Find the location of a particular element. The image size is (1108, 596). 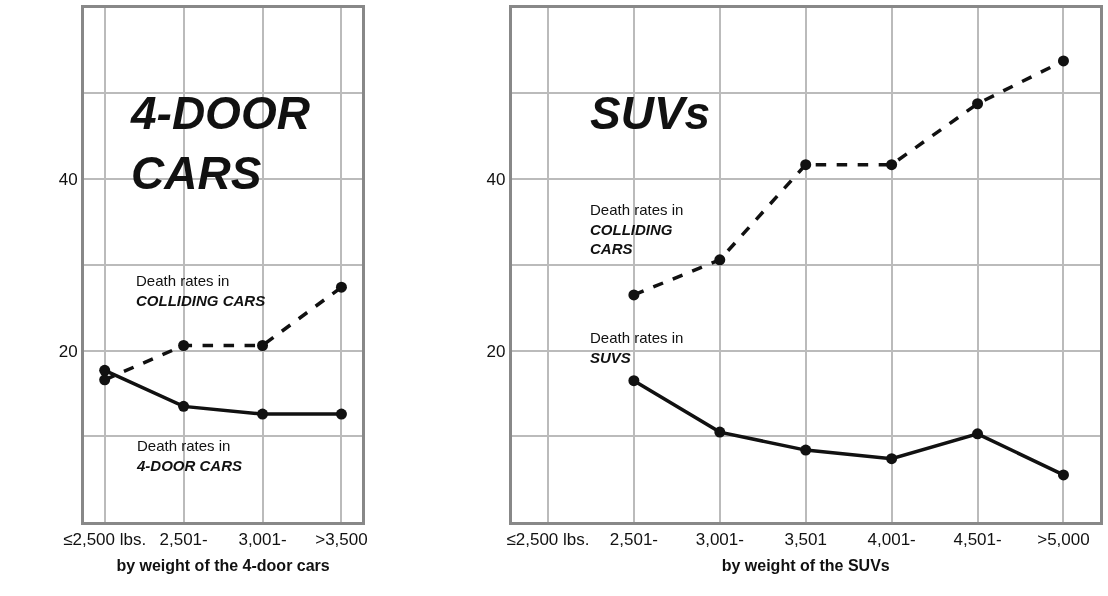

x-axis-title: by weight of the 4-door cars is located at coordinates (223, 565).